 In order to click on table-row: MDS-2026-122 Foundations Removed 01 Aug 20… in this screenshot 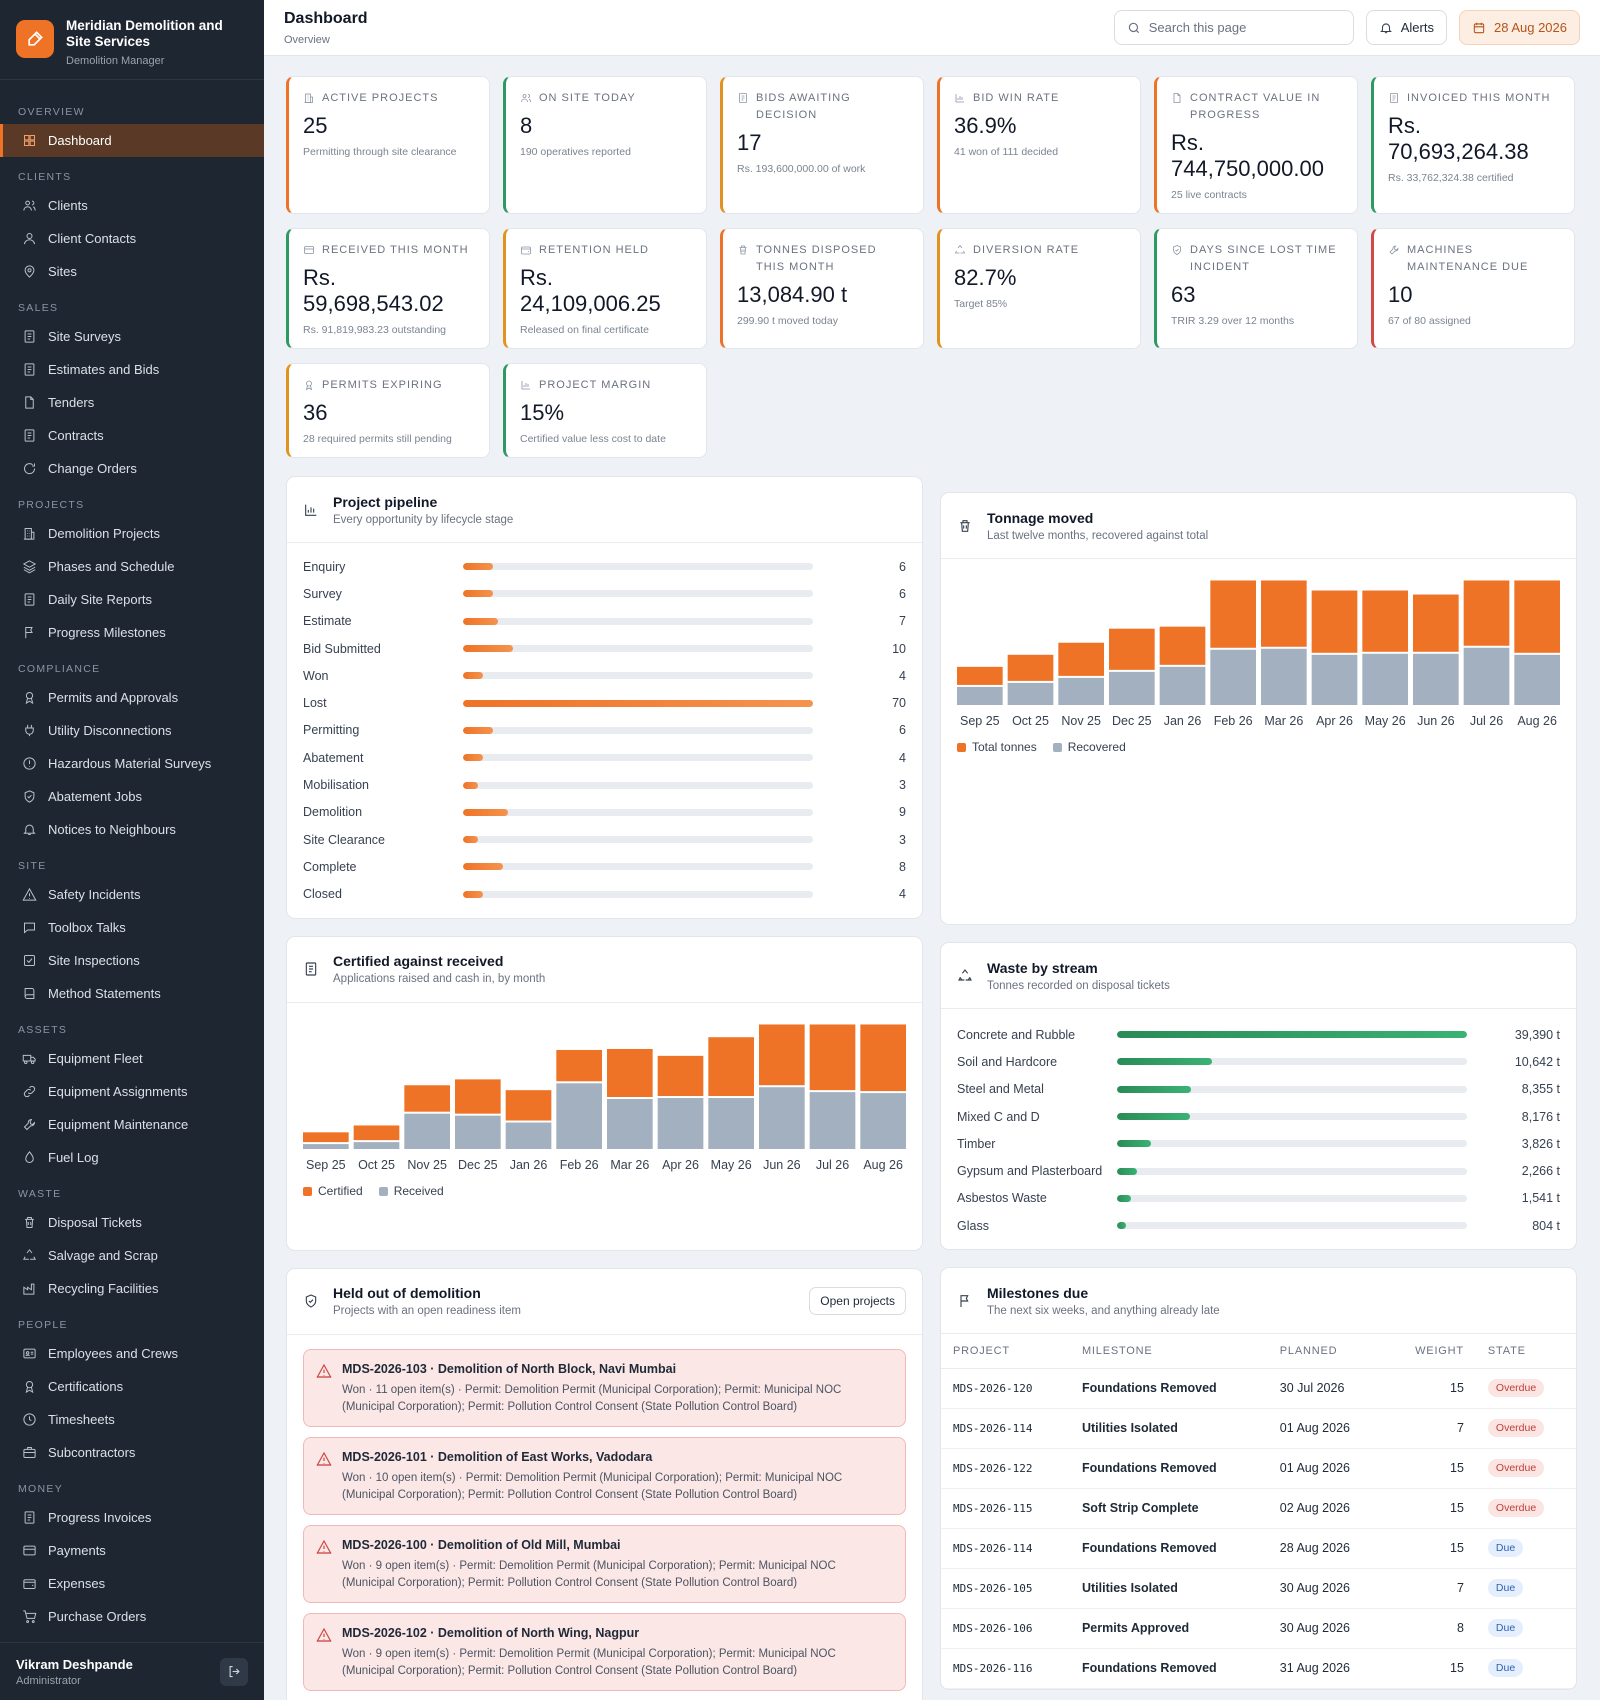, I will do `click(1258, 1468)`.